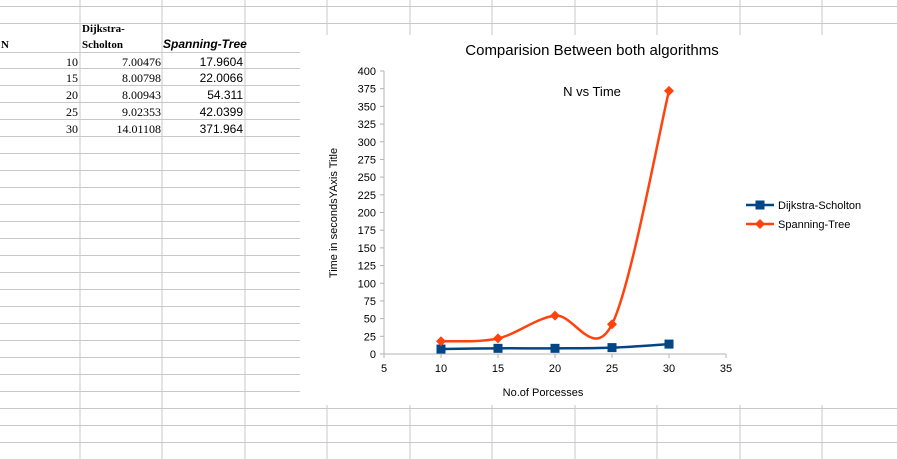  I want to click on x-tick-label: 20, so click(555, 369).